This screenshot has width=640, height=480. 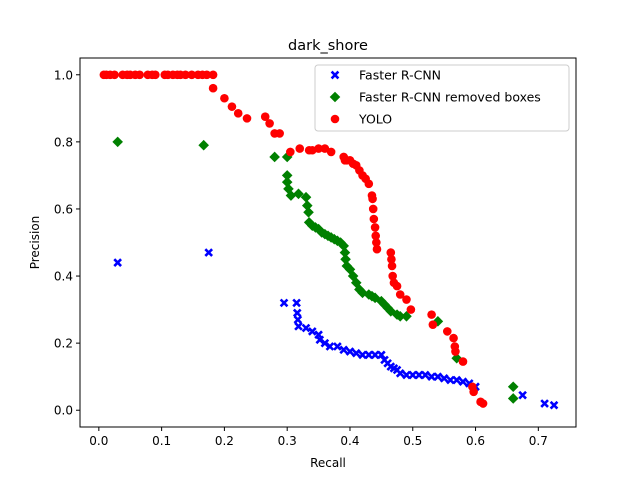 What do you see at coordinates (328, 46) in the screenshot?
I see `chart-title: dark_shore` at bounding box center [328, 46].